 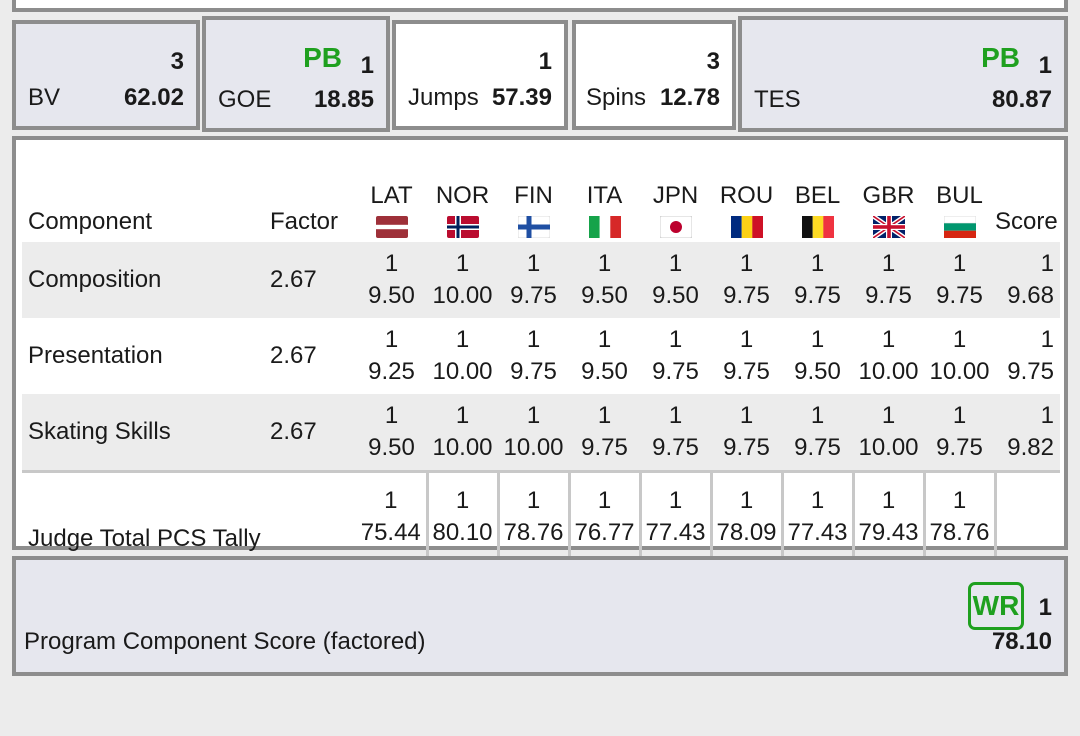 What do you see at coordinates (390, 532) in the screenshot?
I see `tally-value: 75.44` at bounding box center [390, 532].